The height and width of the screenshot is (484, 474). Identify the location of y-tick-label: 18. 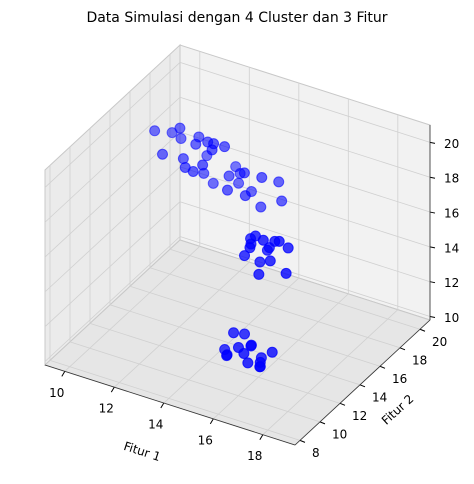
(419, 360).